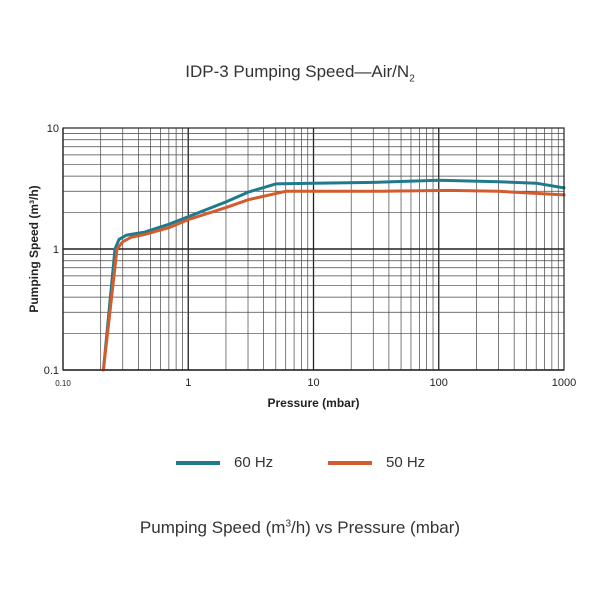 The height and width of the screenshot is (600, 600). I want to click on chart-caption: Pumping Speed (m3/h) vs Pressure (mbar), so click(300, 527).